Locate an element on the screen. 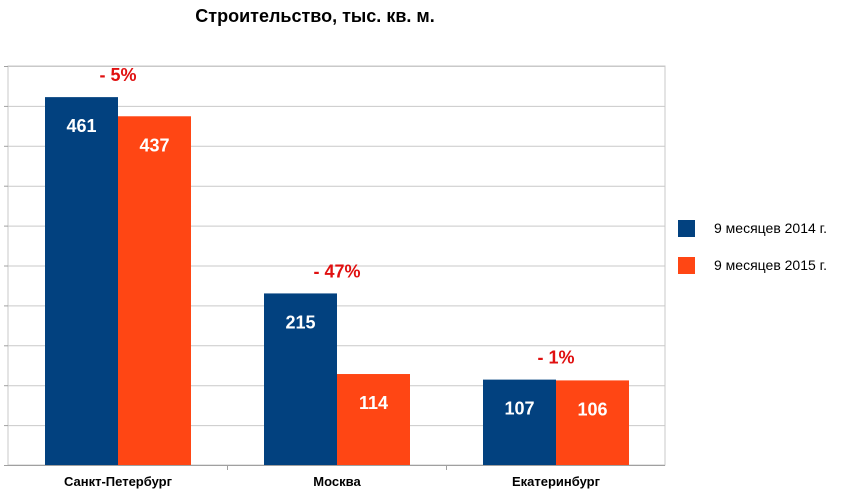 Image resolution: width=852 pixels, height=493 pixels. x-tick-label: Санкт-Петербург is located at coordinates (118, 481).